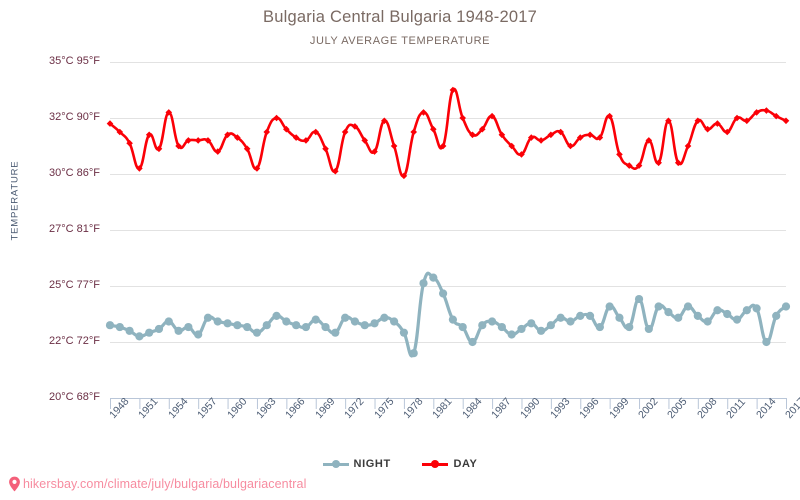 This screenshot has width=800, height=500. What do you see at coordinates (435, 464) in the screenshot?
I see `legend-swatch-day` at bounding box center [435, 464].